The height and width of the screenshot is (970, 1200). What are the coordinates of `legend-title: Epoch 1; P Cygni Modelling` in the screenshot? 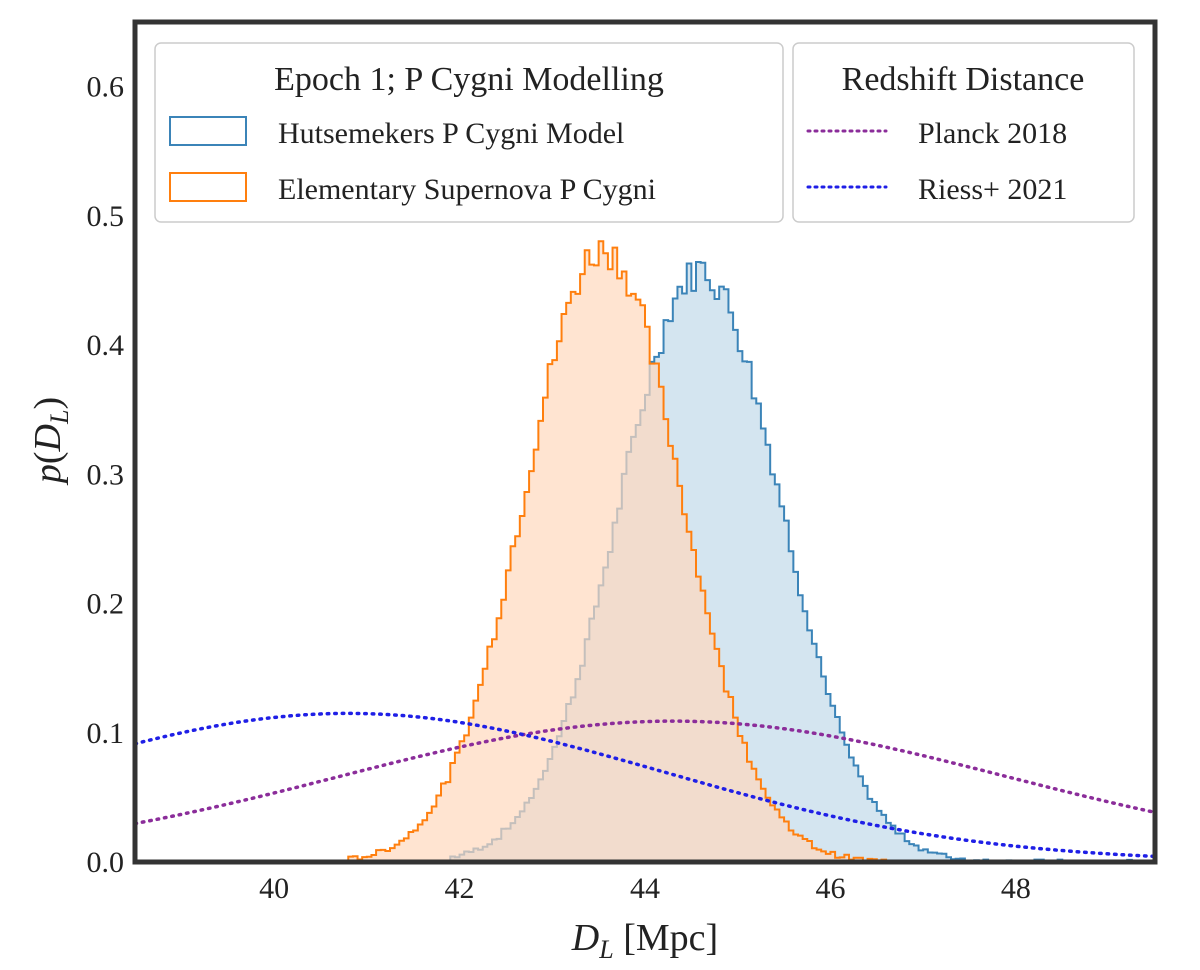 It's located at (469, 79).